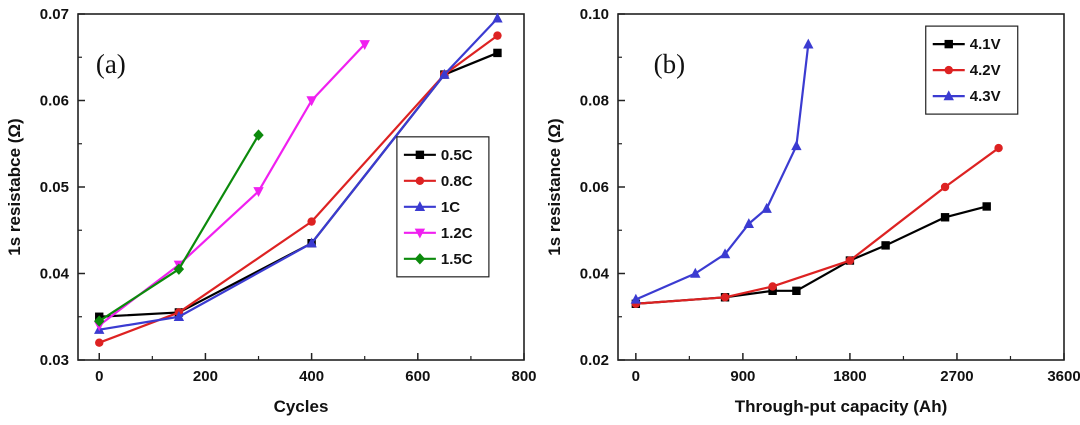 This screenshot has width=1080, height=425. I want to click on y-tick-label: 0.03, so click(54, 360).